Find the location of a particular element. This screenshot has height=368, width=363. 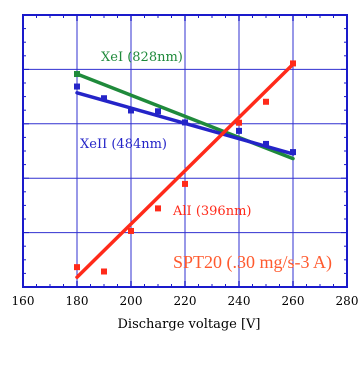

x-tick-label: 220 is located at coordinates (185, 301).